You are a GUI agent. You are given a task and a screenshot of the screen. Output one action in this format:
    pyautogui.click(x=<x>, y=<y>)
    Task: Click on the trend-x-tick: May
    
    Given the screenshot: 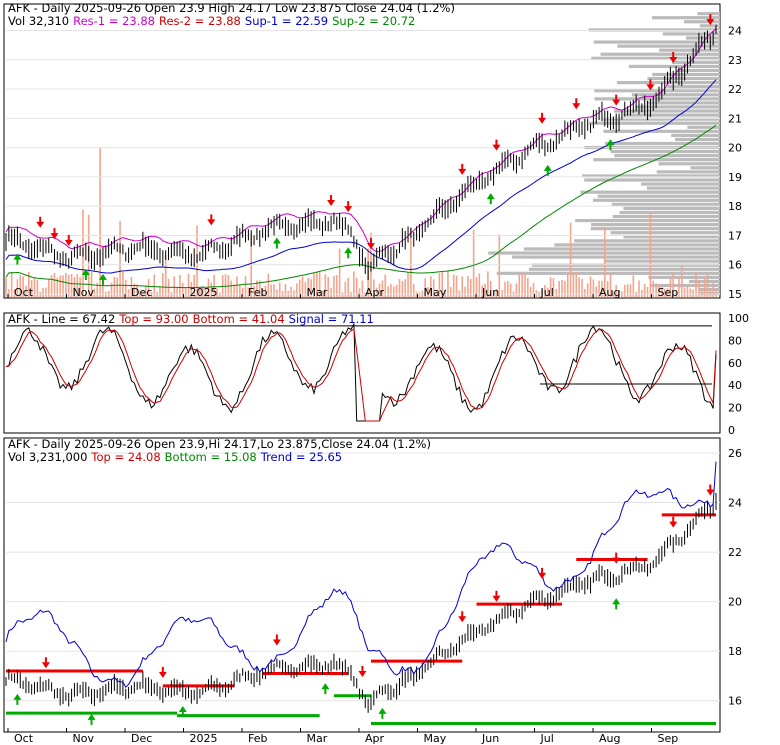 What is the action you would take?
    pyautogui.click(x=435, y=738)
    